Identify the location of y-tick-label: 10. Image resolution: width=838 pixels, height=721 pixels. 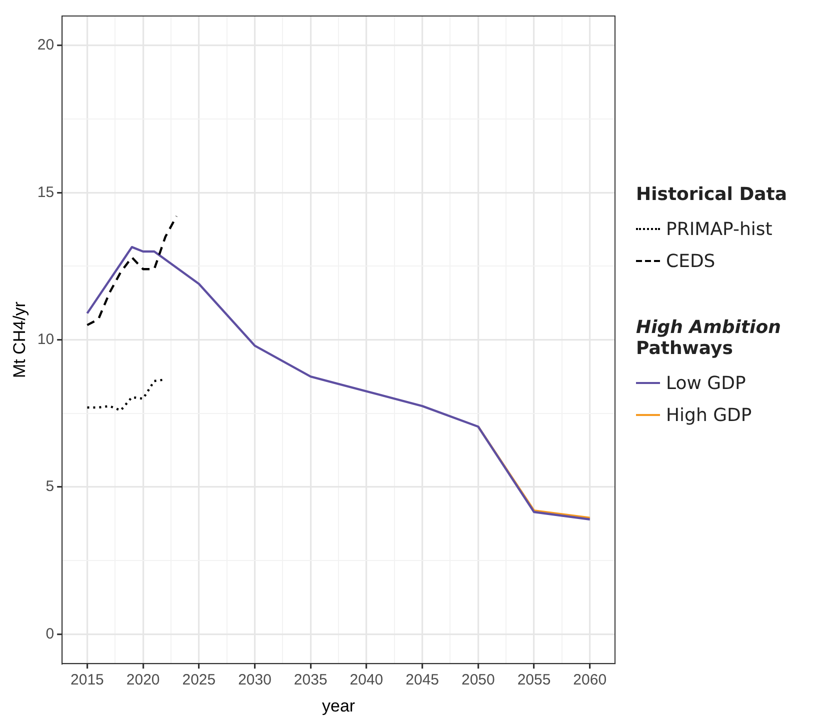
(45, 339).